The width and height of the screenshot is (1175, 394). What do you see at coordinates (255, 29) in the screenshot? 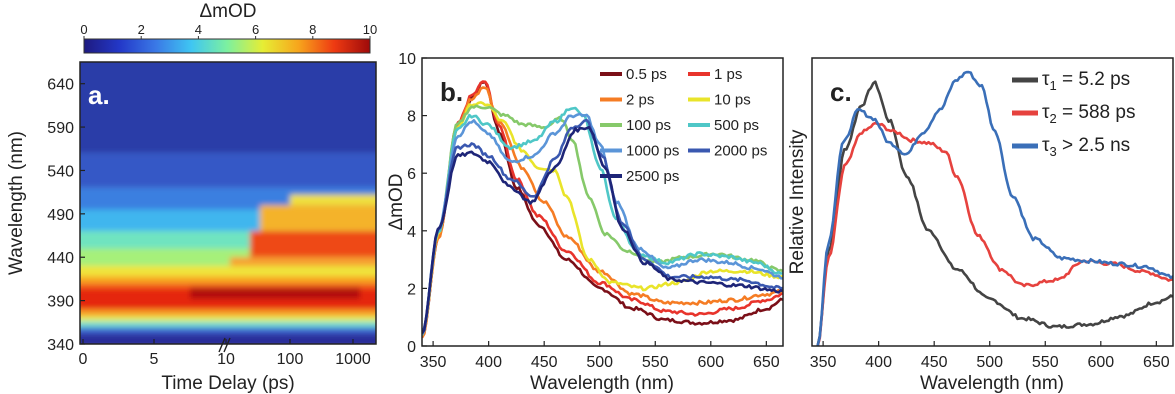
I see `colorbar-tick-label: 6` at bounding box center [255, 29].